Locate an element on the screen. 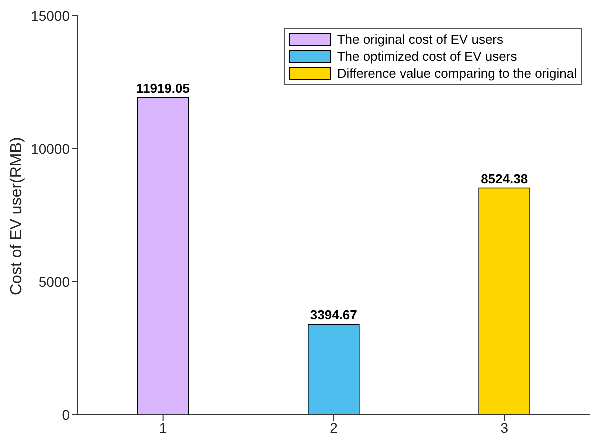 The width and height of the screenshot is (594, 447). y-tick-label: 5000 is located at coordinates (54, 282).